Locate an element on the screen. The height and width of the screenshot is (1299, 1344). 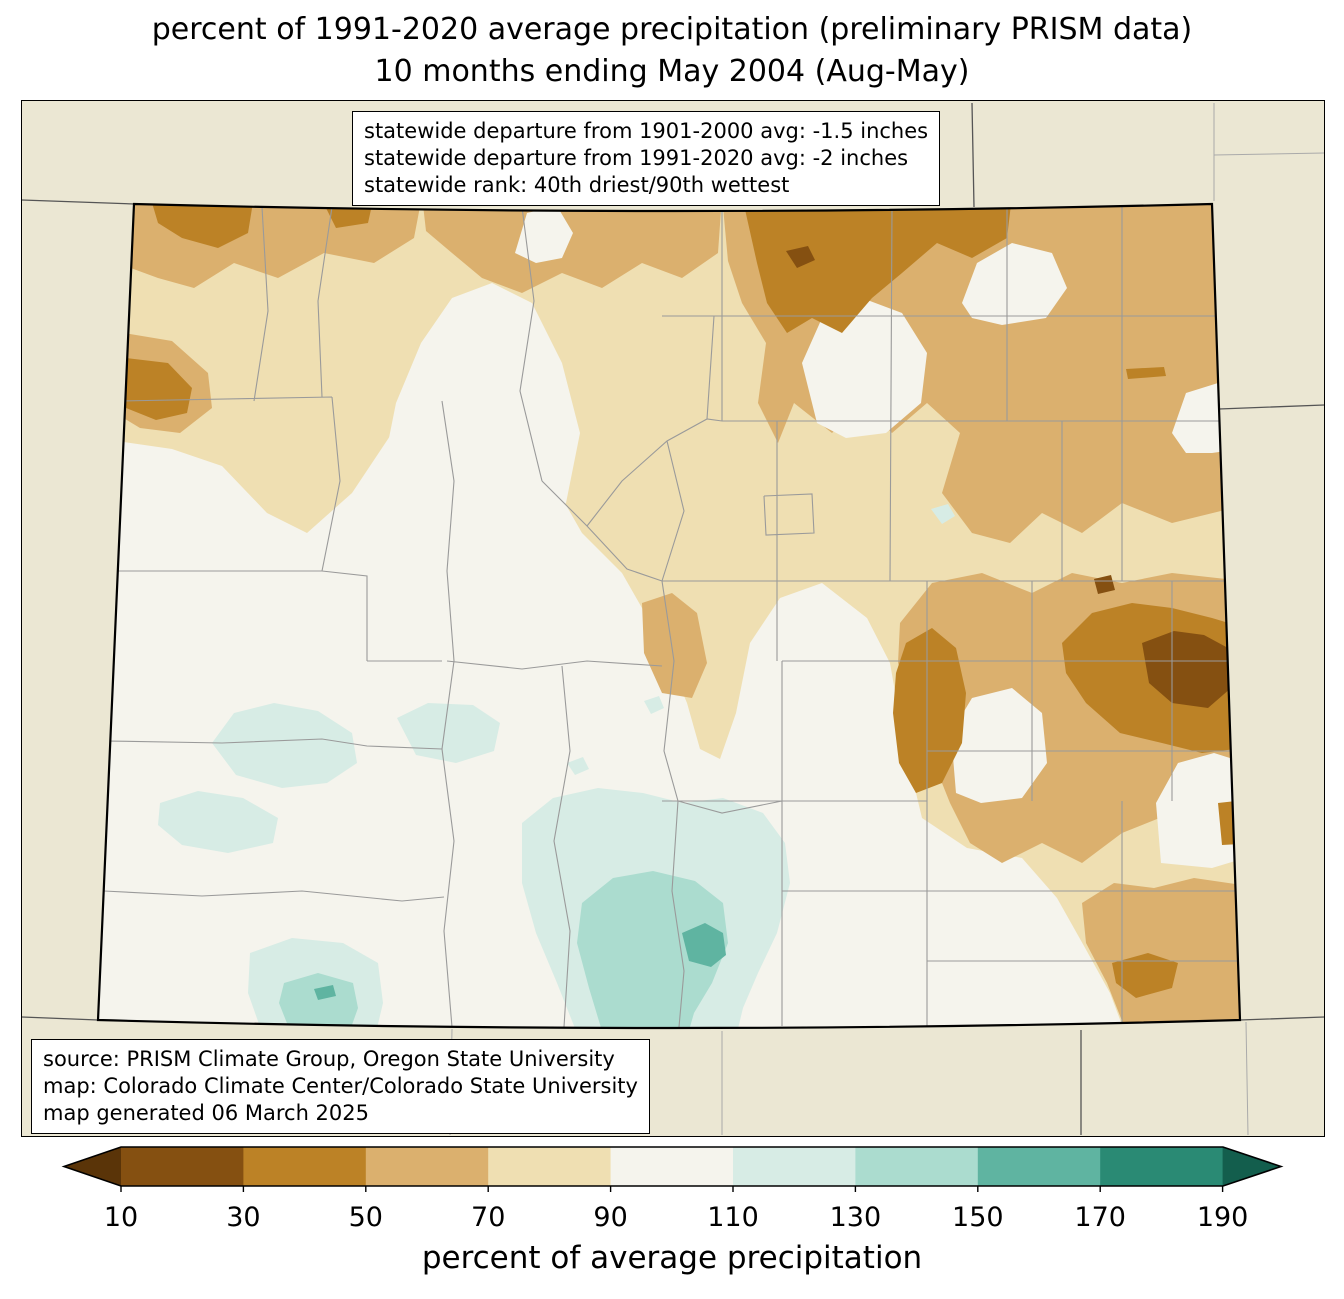
source-line-3: map generated 06 March 2025 is located at coordinates (206, 1113).